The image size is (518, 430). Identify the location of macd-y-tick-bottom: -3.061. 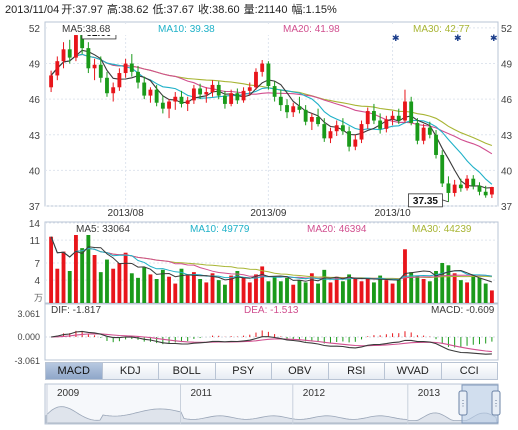
(27, 361).